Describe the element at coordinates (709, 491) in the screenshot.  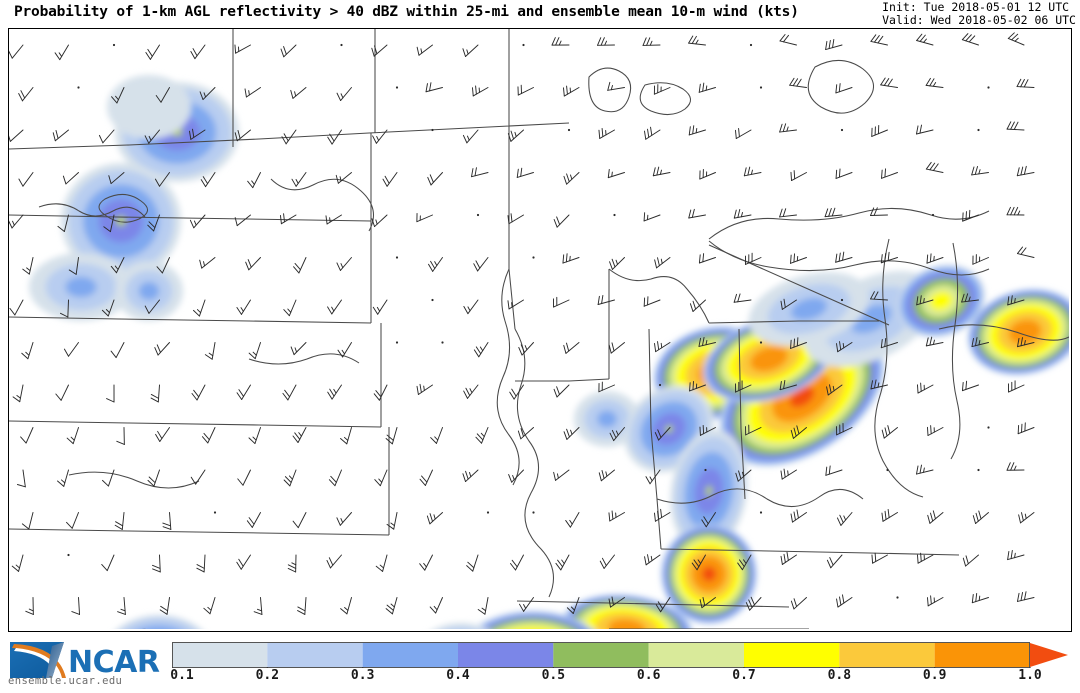
I see `prob-blob-corridor` at that location.